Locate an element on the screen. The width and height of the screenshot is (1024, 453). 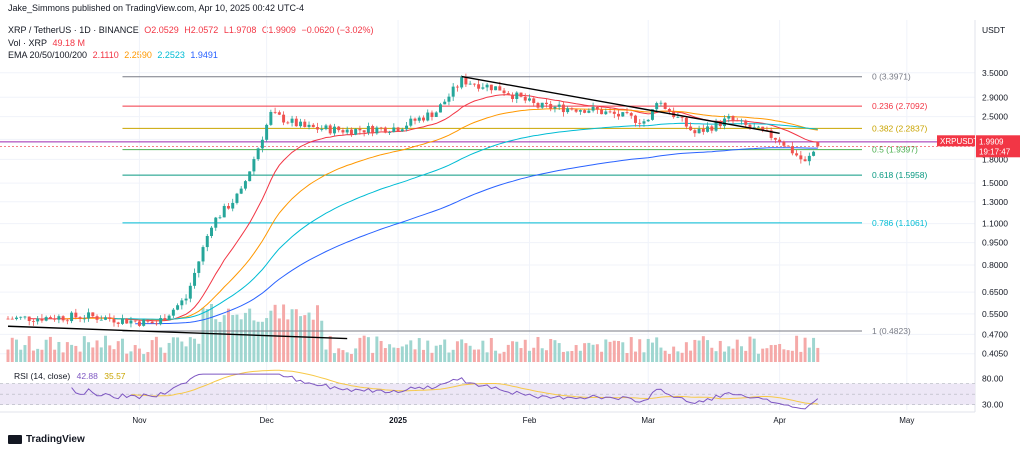
price-tick-label: 0.8000 is located at coordinates (995, 265).